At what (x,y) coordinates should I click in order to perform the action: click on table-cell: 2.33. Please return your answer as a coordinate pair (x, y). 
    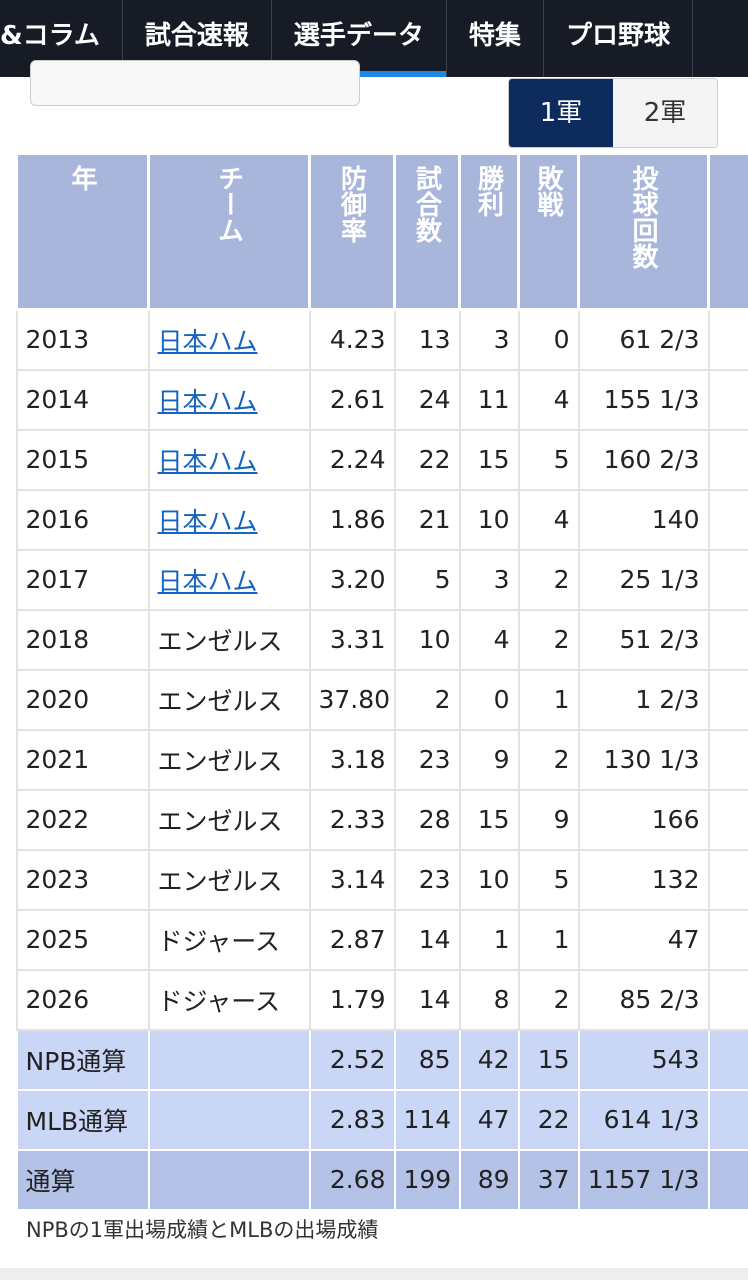
    Looking at the image, I should click on (352, 819).